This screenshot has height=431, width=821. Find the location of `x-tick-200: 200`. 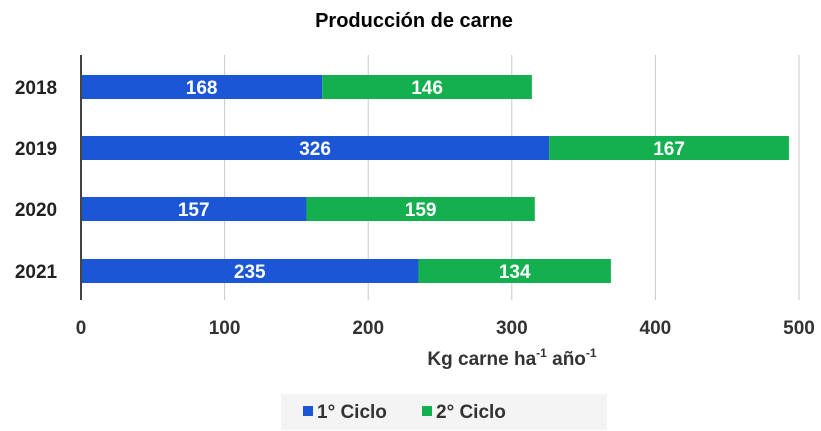

x-tick-200: 200 is located at coordinates (368, 328).